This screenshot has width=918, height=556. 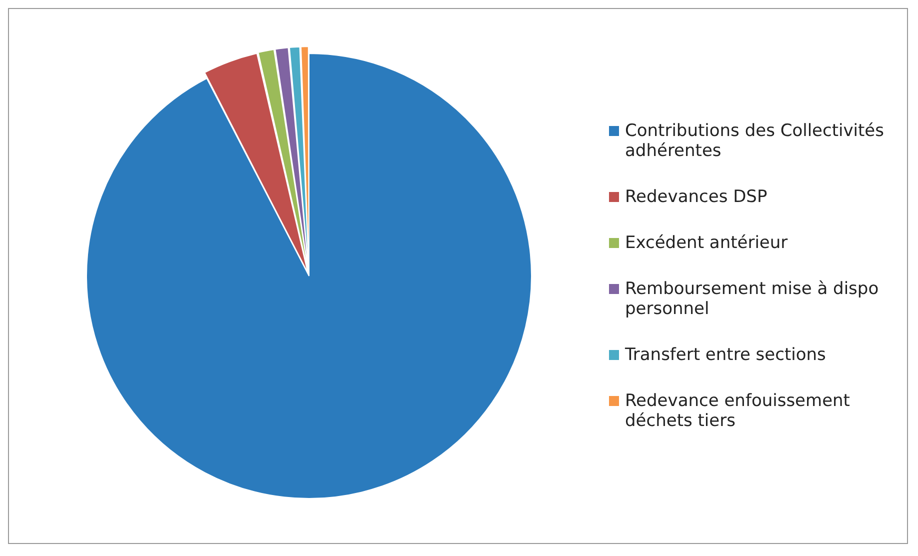 I want to click on legend-label: Contributions des Collectivités adhérentes, so click(x=755, y=141).